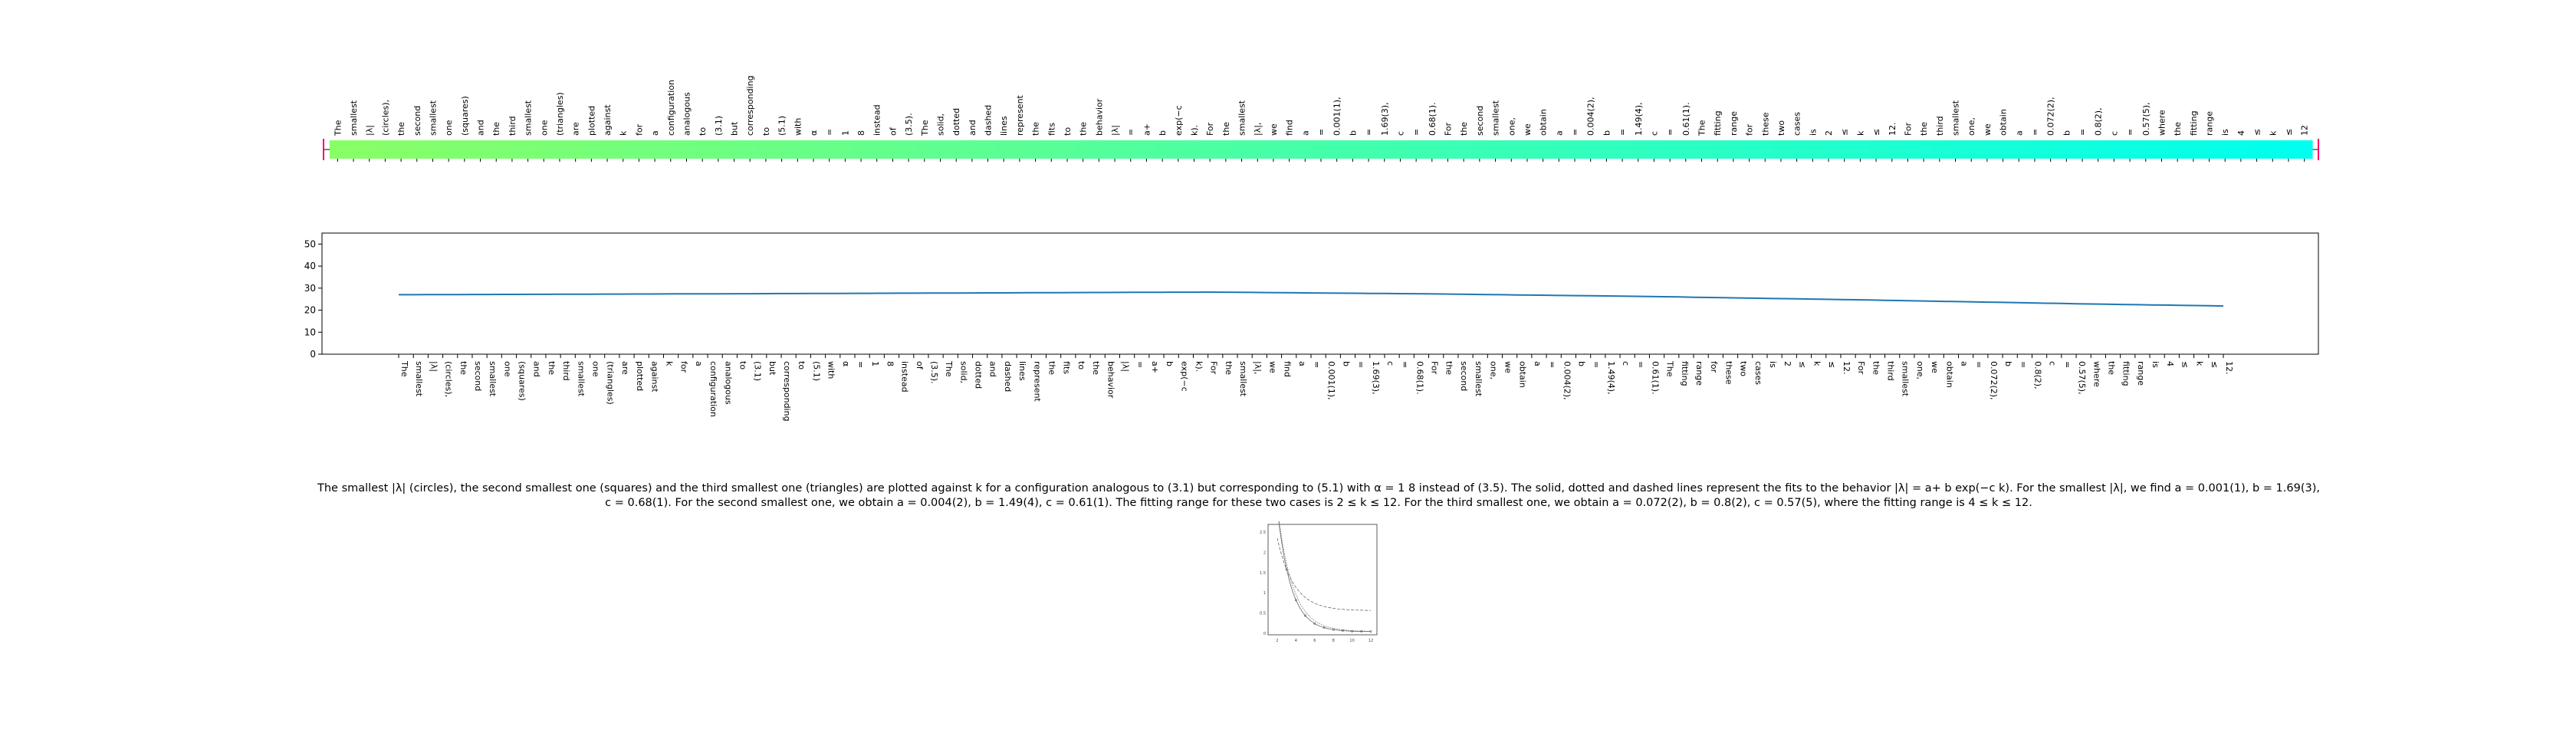 This screenshot has width=2576, height=736. Describe the element at coordinates (1988, 129) in the screenshot. I see `strip-token: we` at that location.